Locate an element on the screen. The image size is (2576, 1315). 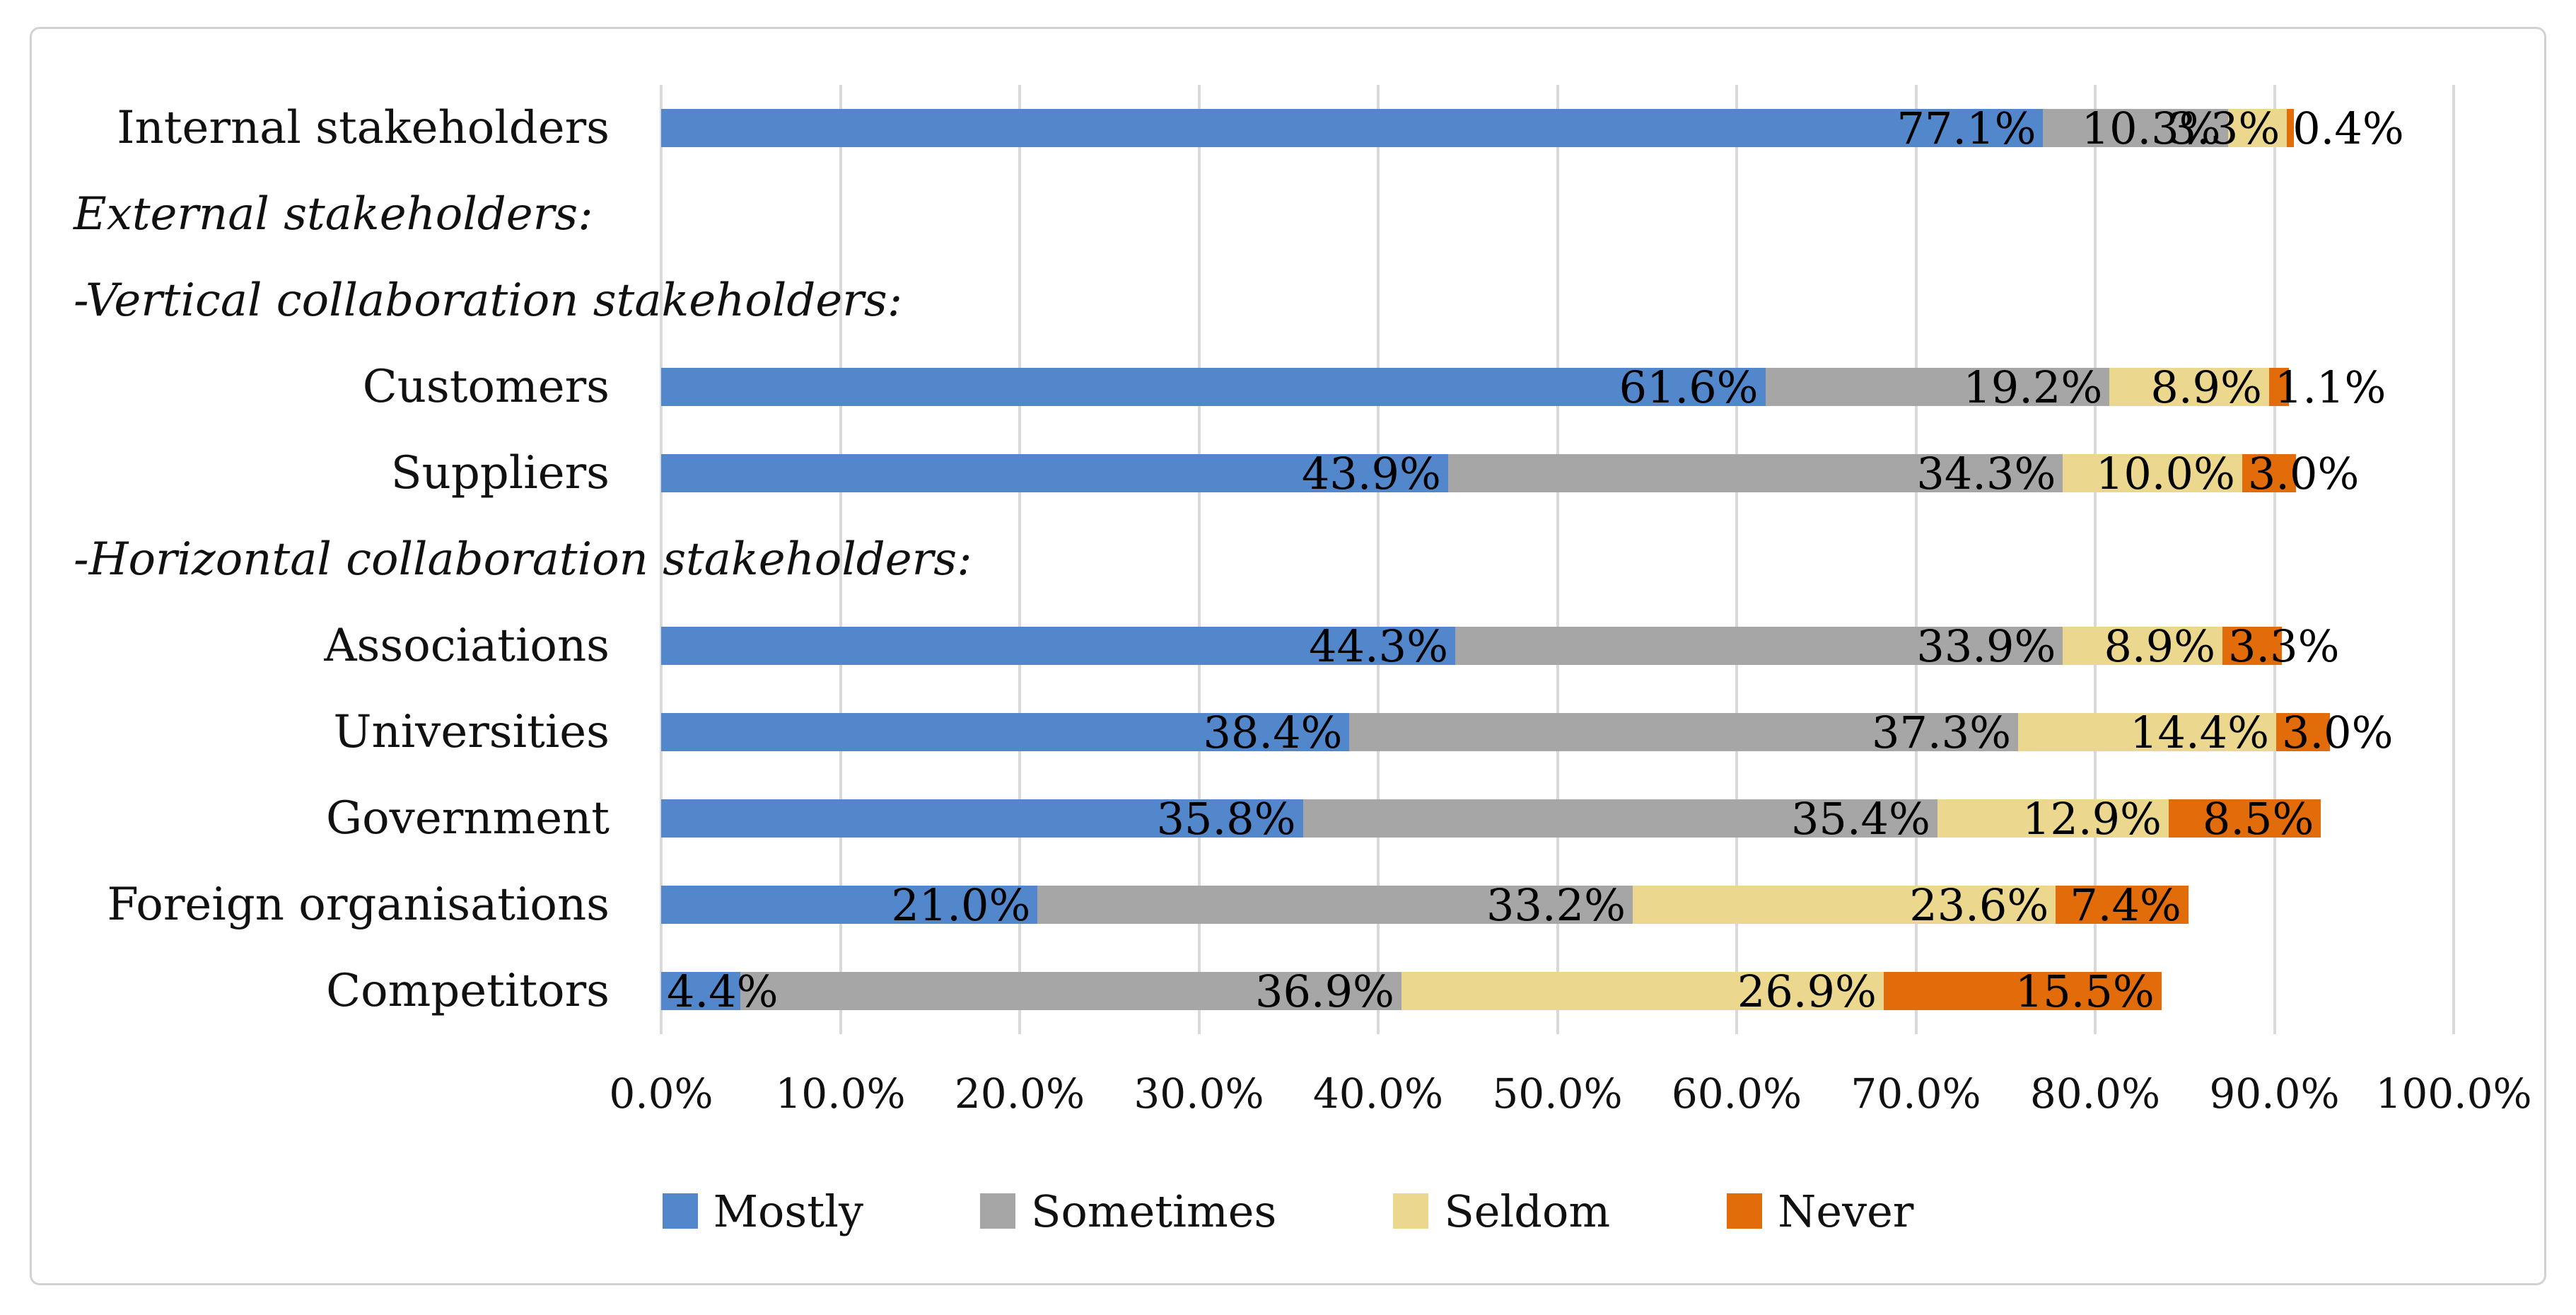
value-label-mostly: 44.3% is located at coordinates (1379, 646).